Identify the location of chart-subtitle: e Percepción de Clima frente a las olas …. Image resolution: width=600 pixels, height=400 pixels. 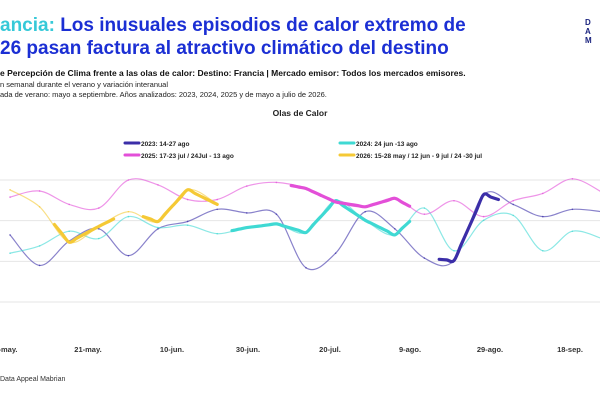
(233, 73).